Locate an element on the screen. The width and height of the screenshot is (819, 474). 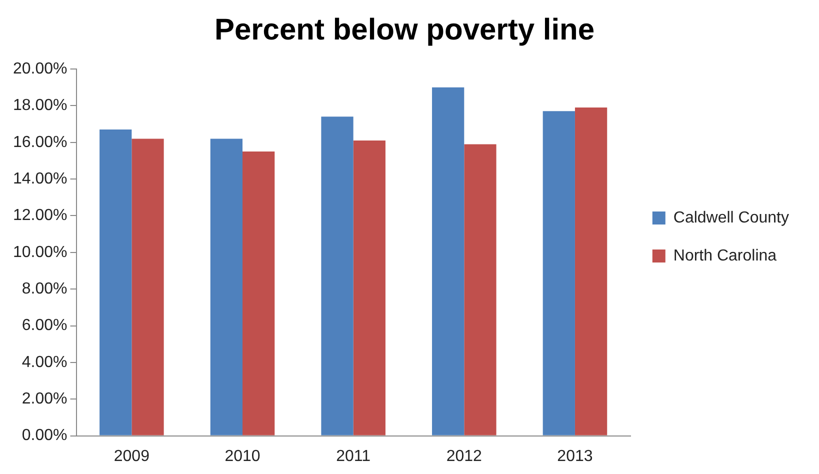
x-tick-label: 2011 is located at coordinates (353, 456).